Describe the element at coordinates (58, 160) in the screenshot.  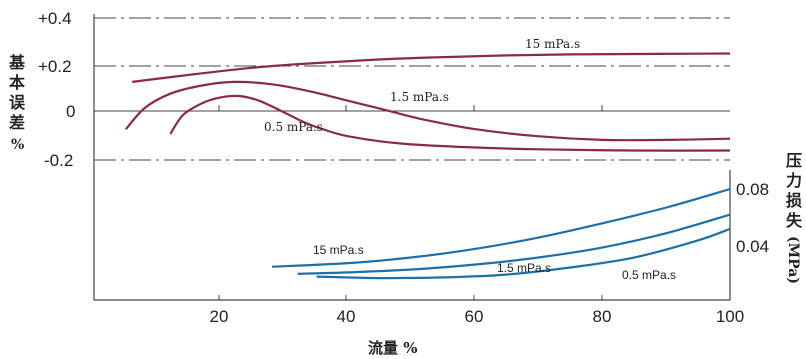
I see `y-tick-top-neg02: -0.2` at that location.